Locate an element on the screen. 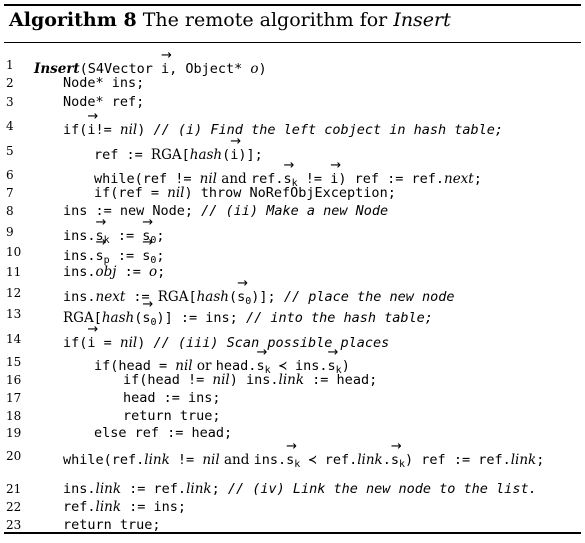 This screenshot has height=543, width=585. line-number: 19 is located at coordinates (14, 433).